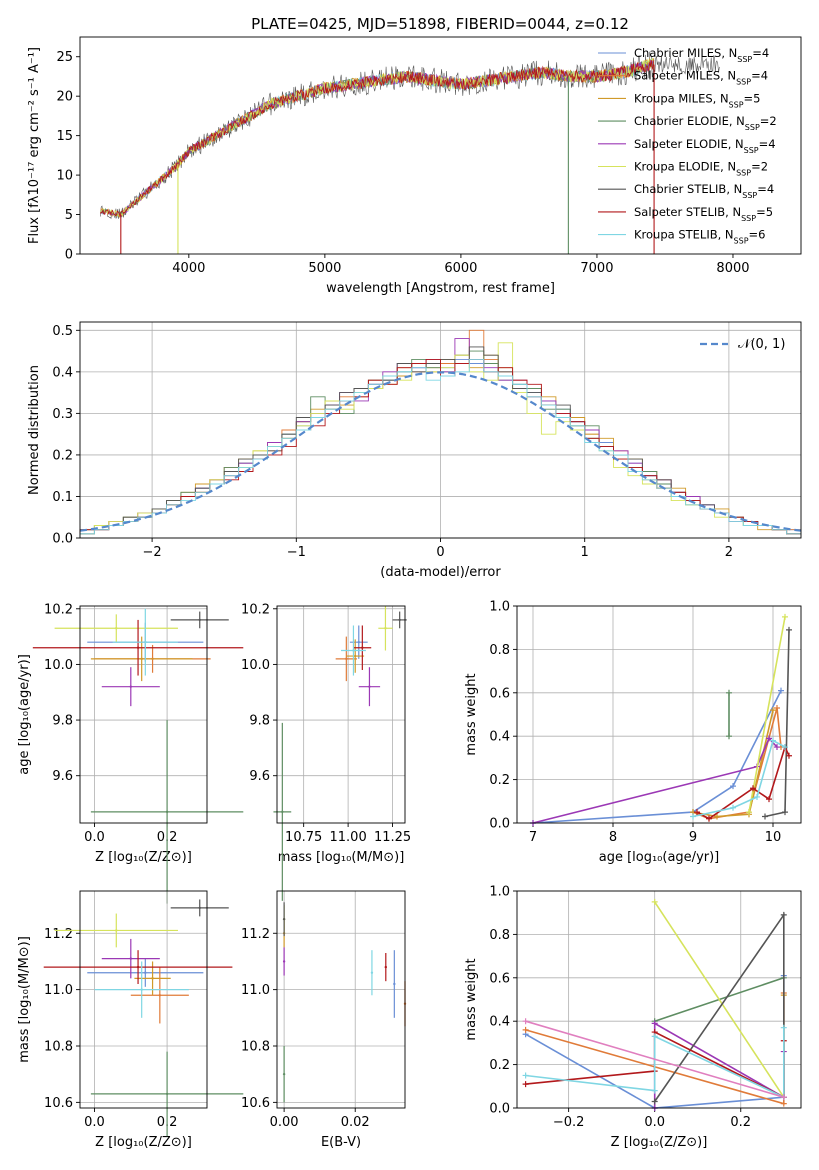 This screenshot has width=819, height=1170. I want to click on y-tick-label: 9.8, so click(259, 721).